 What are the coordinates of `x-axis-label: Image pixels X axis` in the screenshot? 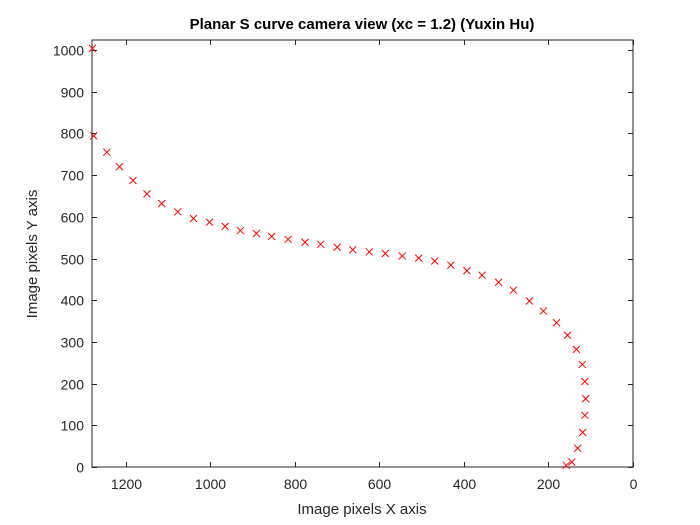 It's located at (361, 509).